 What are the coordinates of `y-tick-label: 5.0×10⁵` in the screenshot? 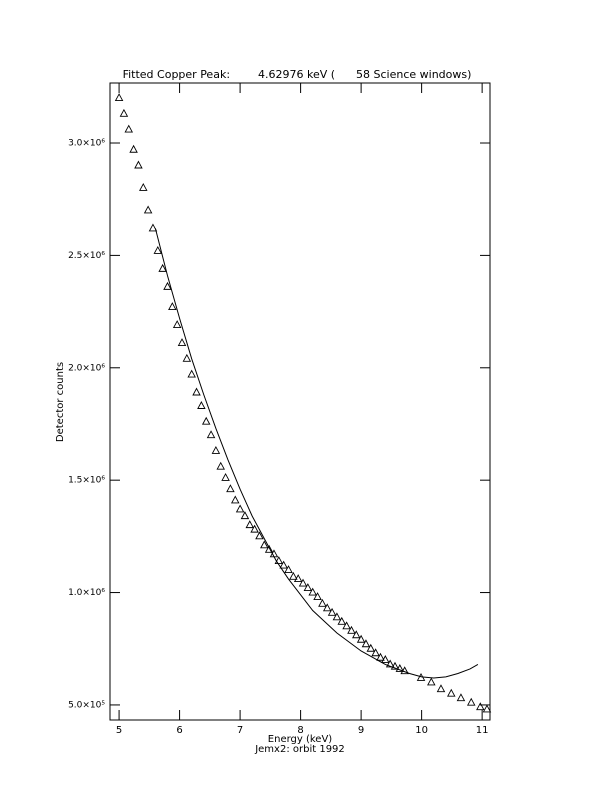 It's located at (86, 705).